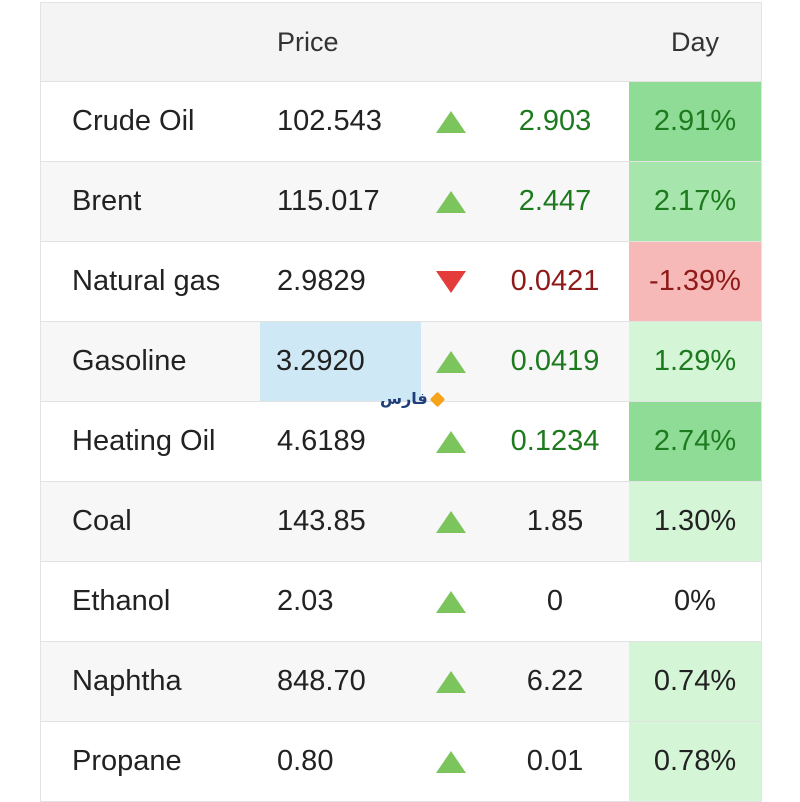  What do you see at coordinates (695, 201) in the screenshot?
I see `day-percent: 2.17%` at bounding box center [695, 201].